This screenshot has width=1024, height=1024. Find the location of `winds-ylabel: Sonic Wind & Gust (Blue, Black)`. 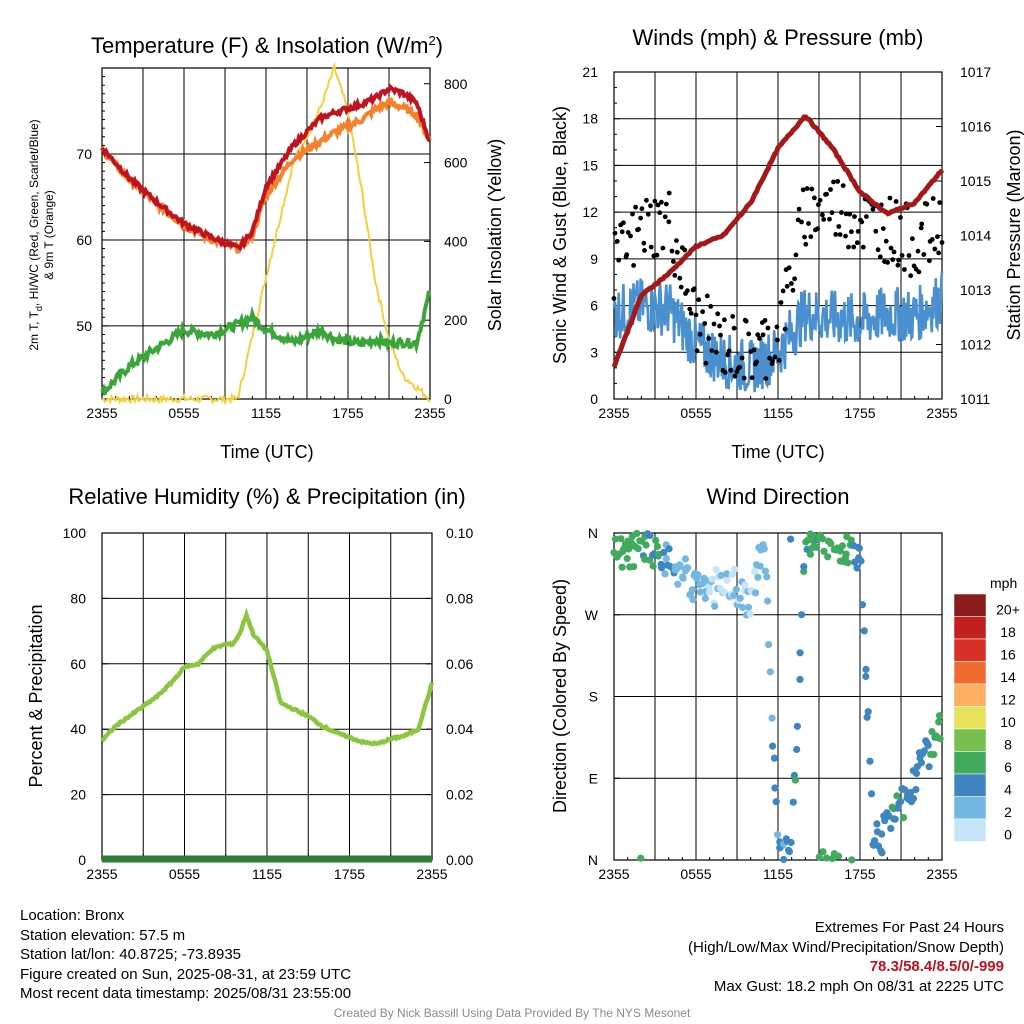

winds-ylabel: Sonic Wind & Gust (Blue, Black) is located at coordinates (560, 235).